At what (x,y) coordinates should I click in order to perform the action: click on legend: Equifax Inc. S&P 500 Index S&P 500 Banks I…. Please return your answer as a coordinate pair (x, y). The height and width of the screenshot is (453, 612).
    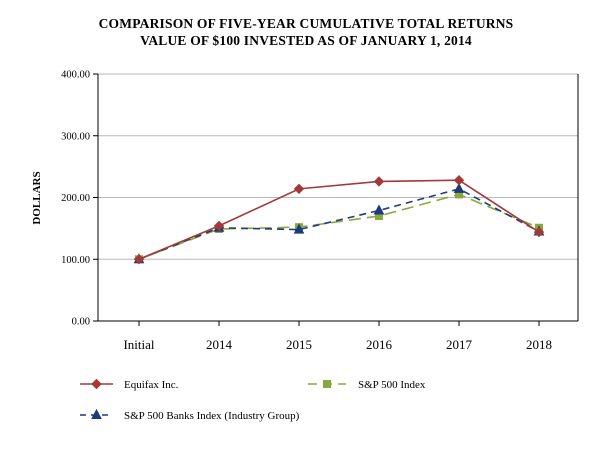
    Looking at the image, I should click on (253, 400).